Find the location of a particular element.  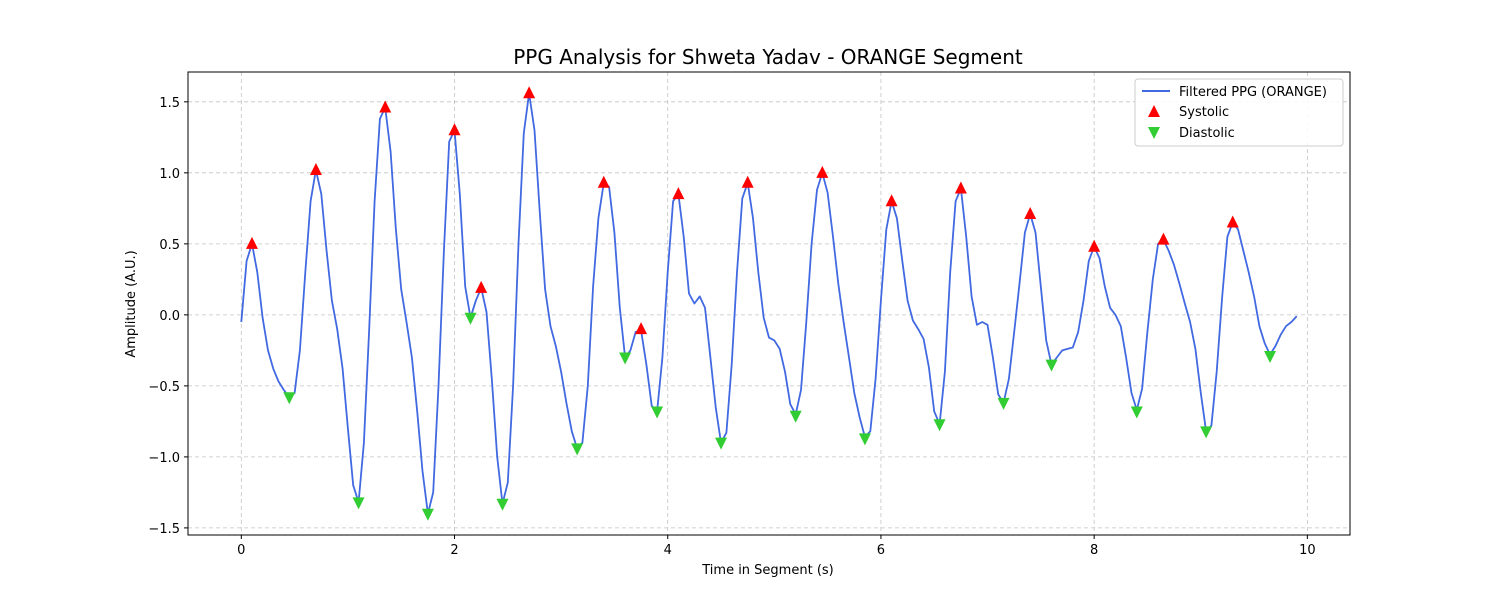

x-tick-label: 10 is located at coordinates (1307, 550).